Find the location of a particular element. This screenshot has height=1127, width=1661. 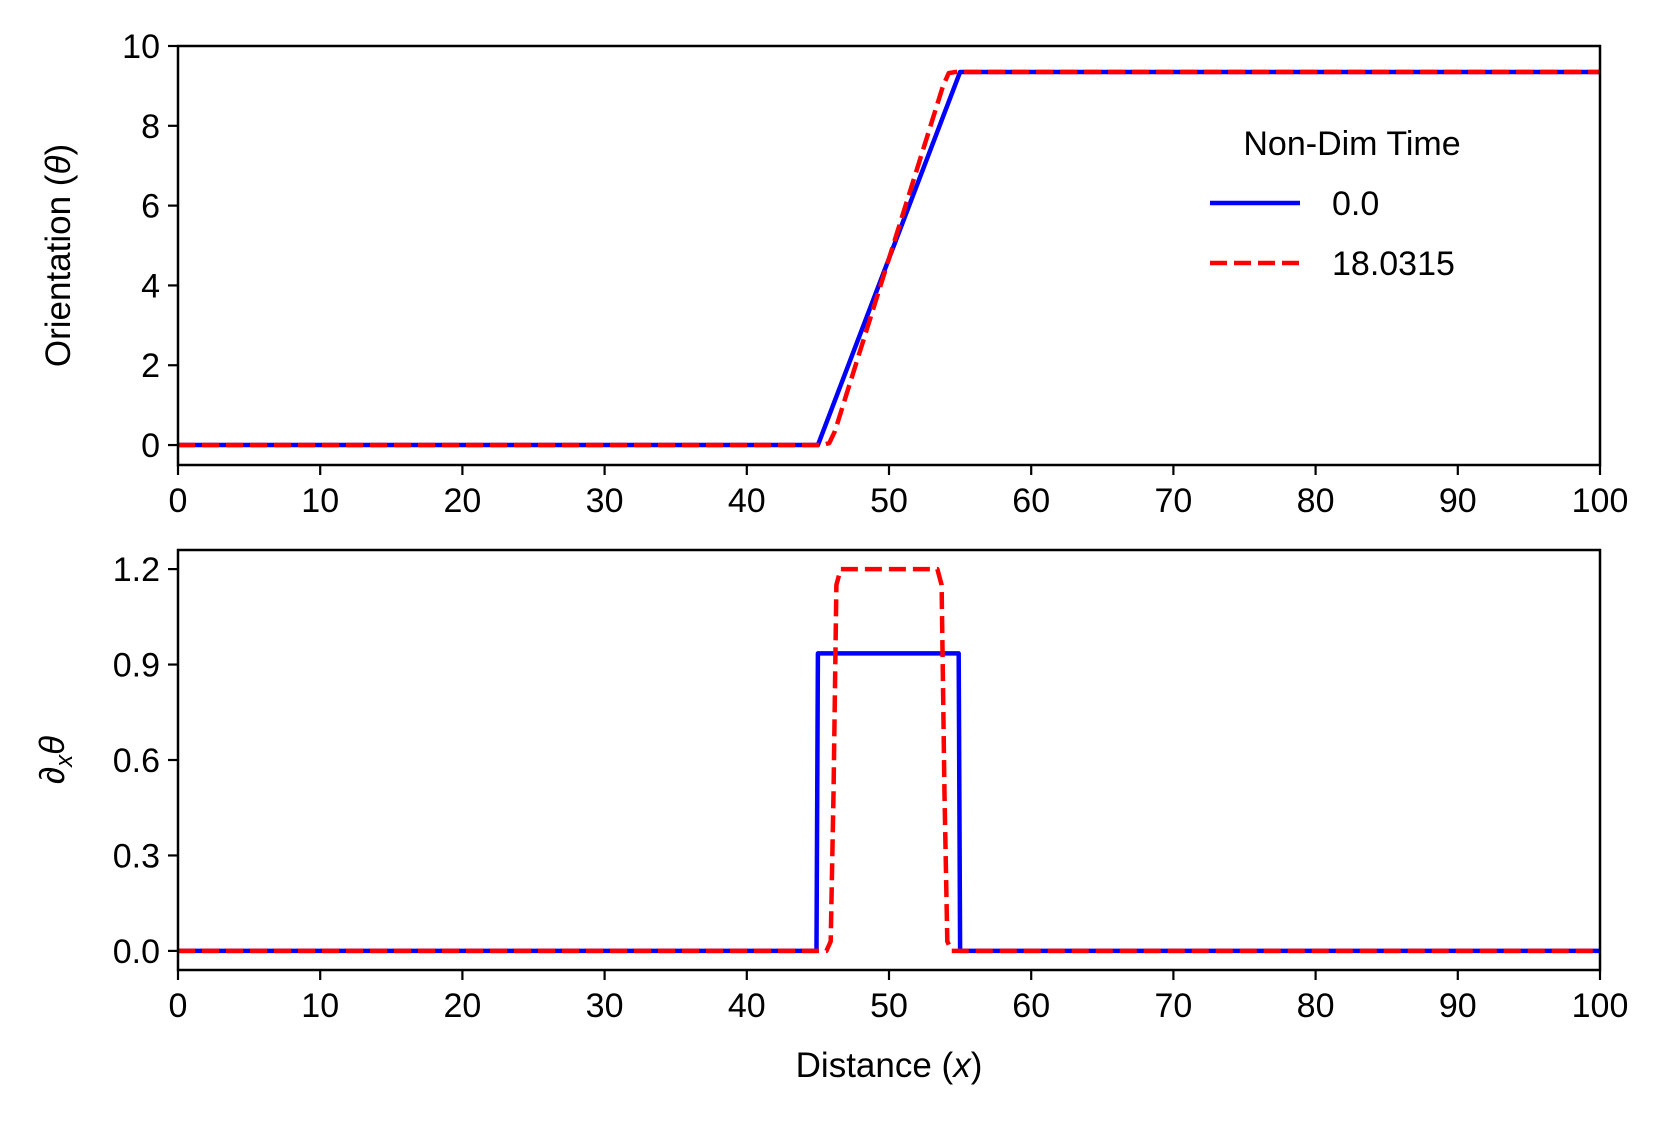

y-axis-label: ∂xθ is located at coordinates (55, 760).